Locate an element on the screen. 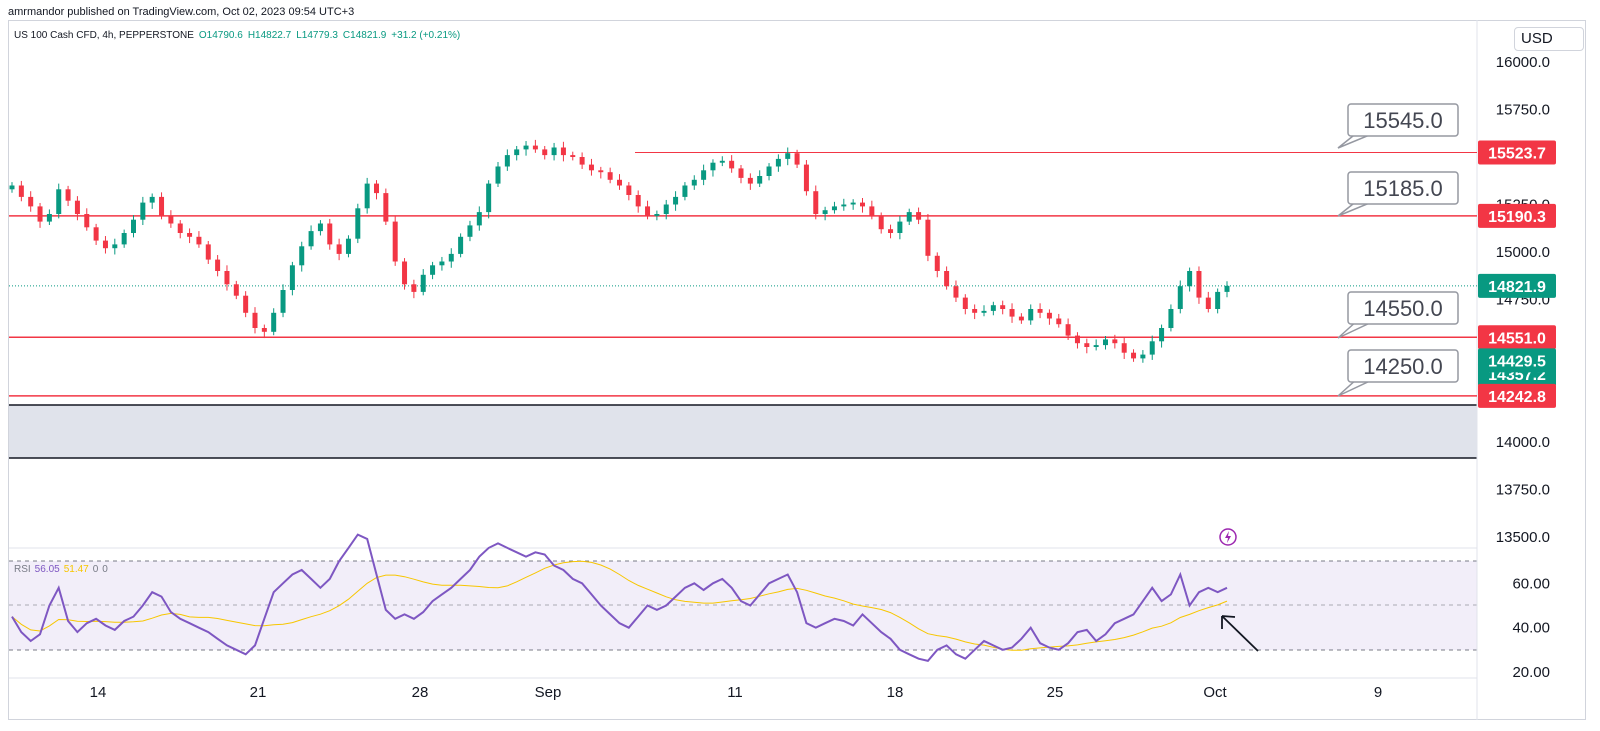 The height and width of the screenshot is (731, 1600). price-callout: 15185.0 is located at coordinates (1398, 194).